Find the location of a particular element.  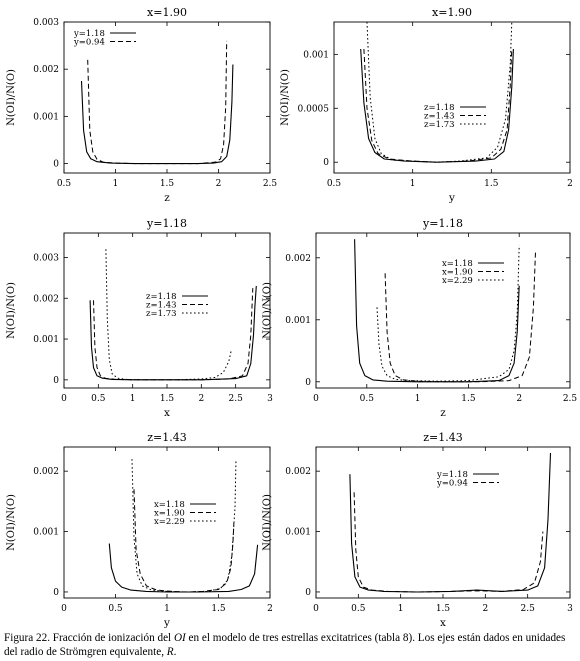

chart-title: y=1.18 is located at coordinates (166, 223).